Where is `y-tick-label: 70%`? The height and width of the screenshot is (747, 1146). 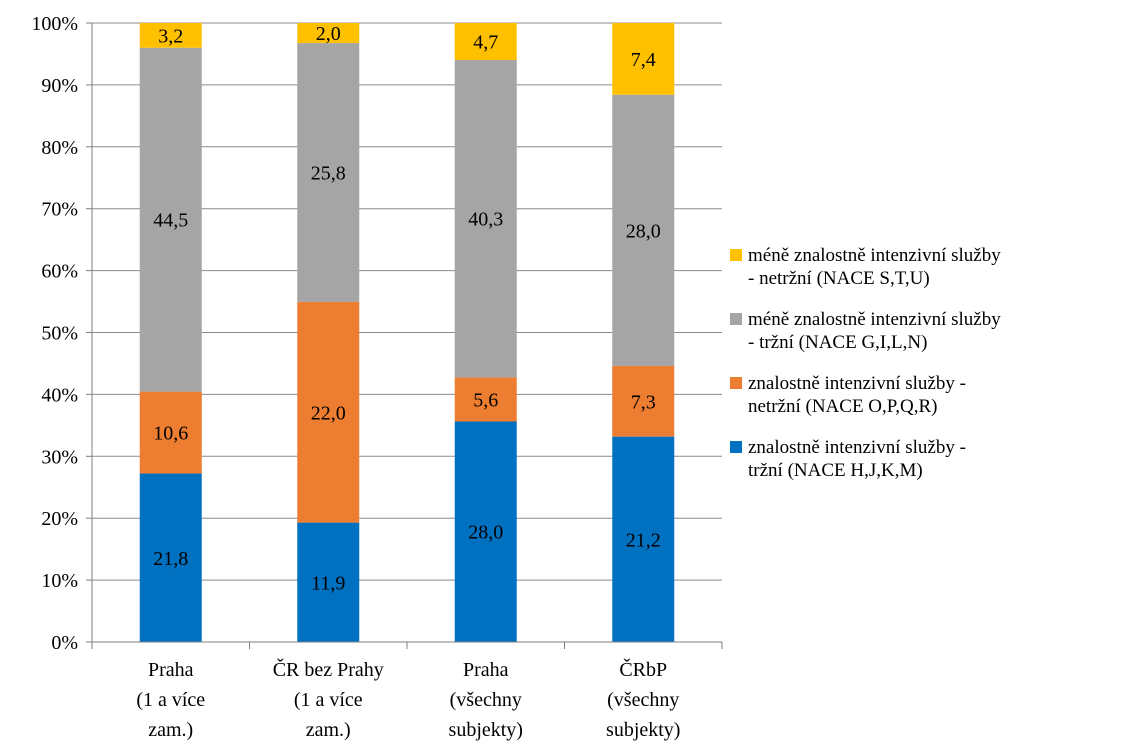 y-tick-label: 70% is located at coordinates (59, 210).